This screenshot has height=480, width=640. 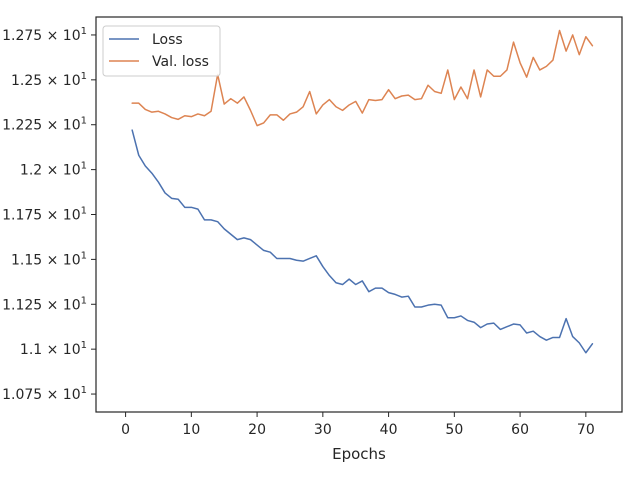 I want to click on y-tick-label: 1.225 × 10¹, so click(x=44, y=125).